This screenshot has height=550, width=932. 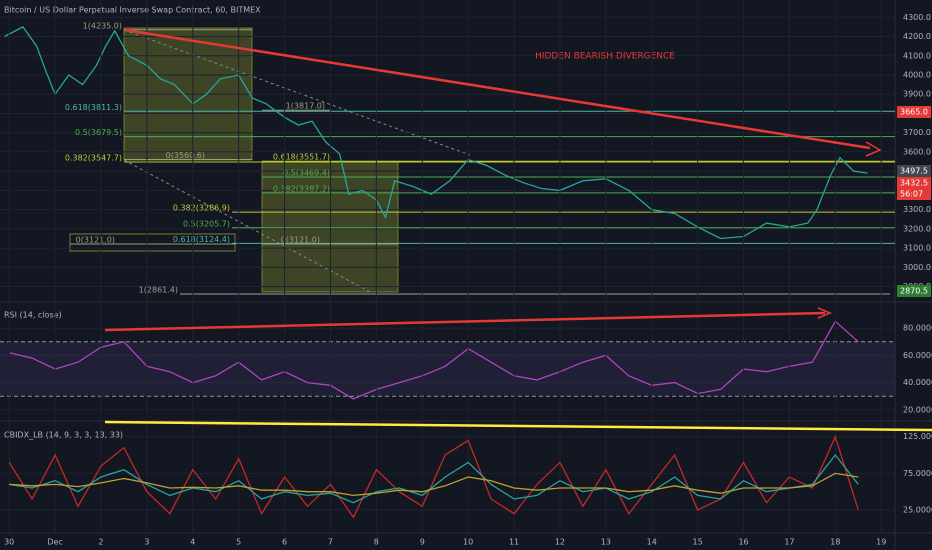 I want to click on x-tick-label: 6, so click(x=284, y=542).